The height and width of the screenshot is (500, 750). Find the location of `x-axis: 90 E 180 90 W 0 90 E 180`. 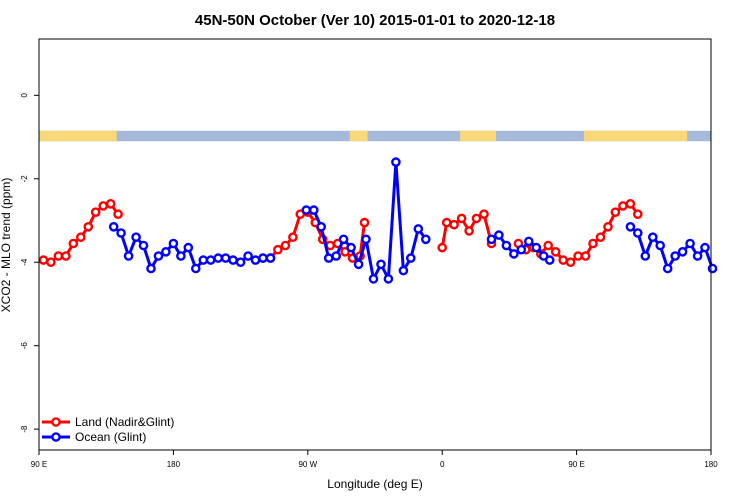

x-axis: 90 E 180 90 W 0 90 E 180 is located at coordinates (374, 459).